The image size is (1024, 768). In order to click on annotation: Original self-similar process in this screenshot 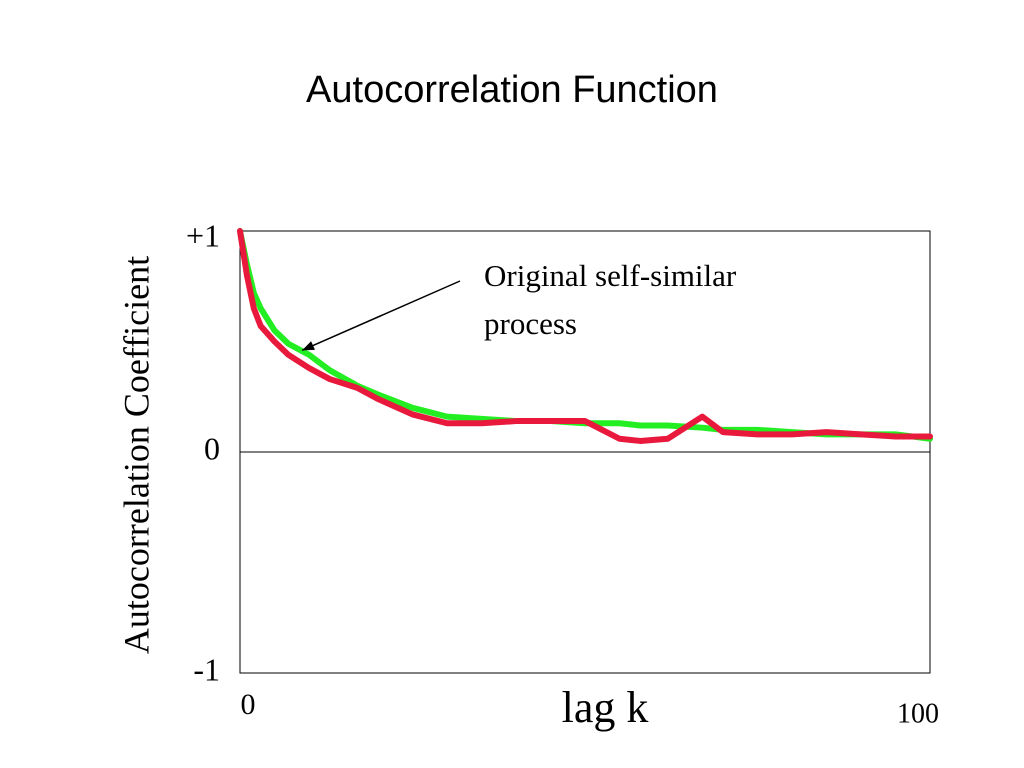, I will do `click(610, 299)`.